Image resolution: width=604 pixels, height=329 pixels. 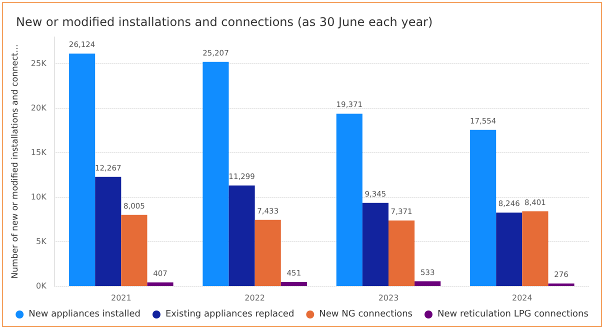 What do you see at coordinates (388, 298) in the screenshot?
I see `x-tick-label: 2023` at bounding box center [388, 298].